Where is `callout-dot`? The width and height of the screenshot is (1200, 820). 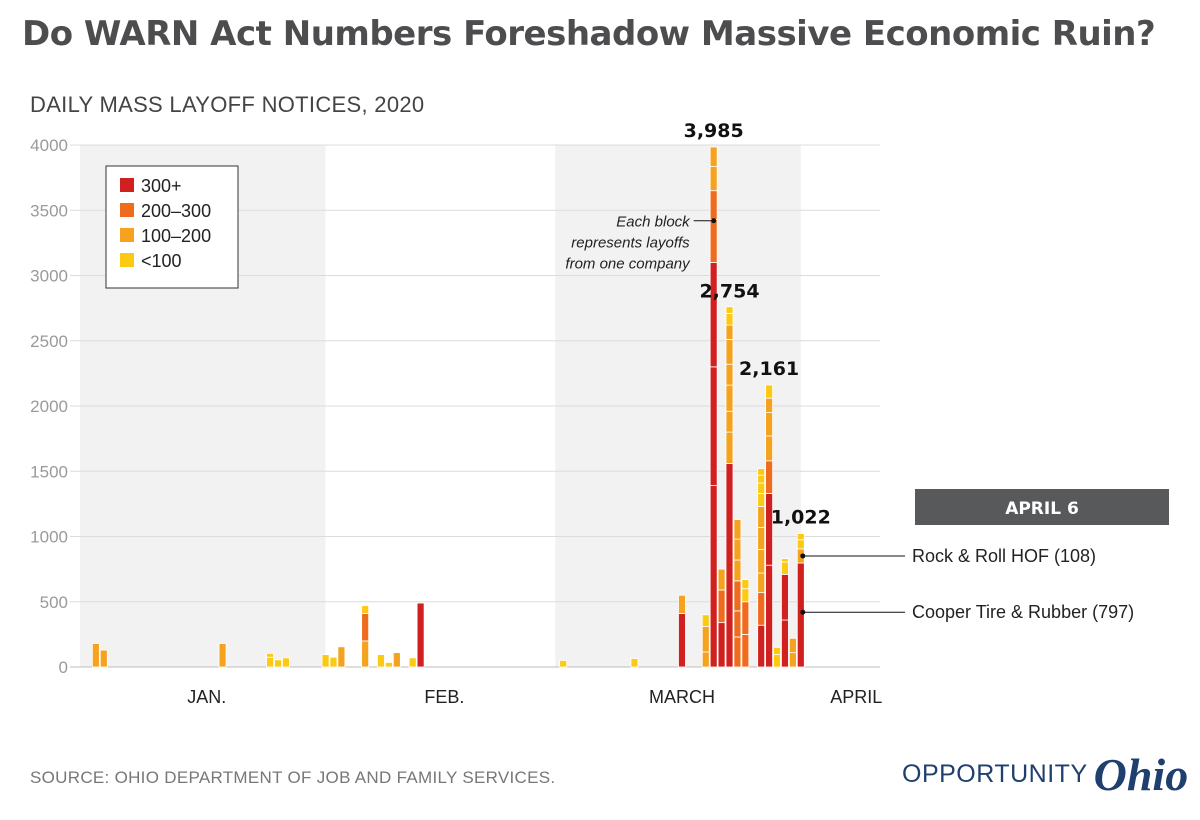
callout-dot is located at coordinates (803, 556).